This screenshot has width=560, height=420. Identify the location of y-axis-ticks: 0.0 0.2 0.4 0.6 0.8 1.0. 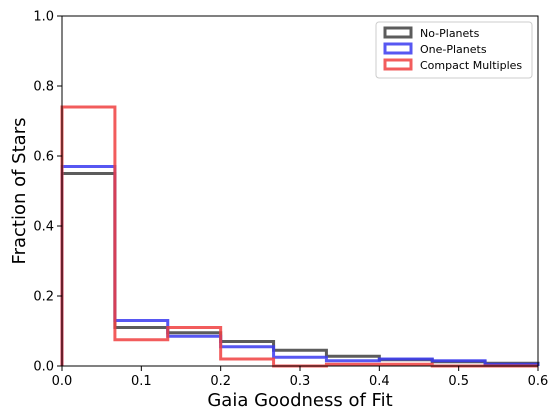
(47, 192).